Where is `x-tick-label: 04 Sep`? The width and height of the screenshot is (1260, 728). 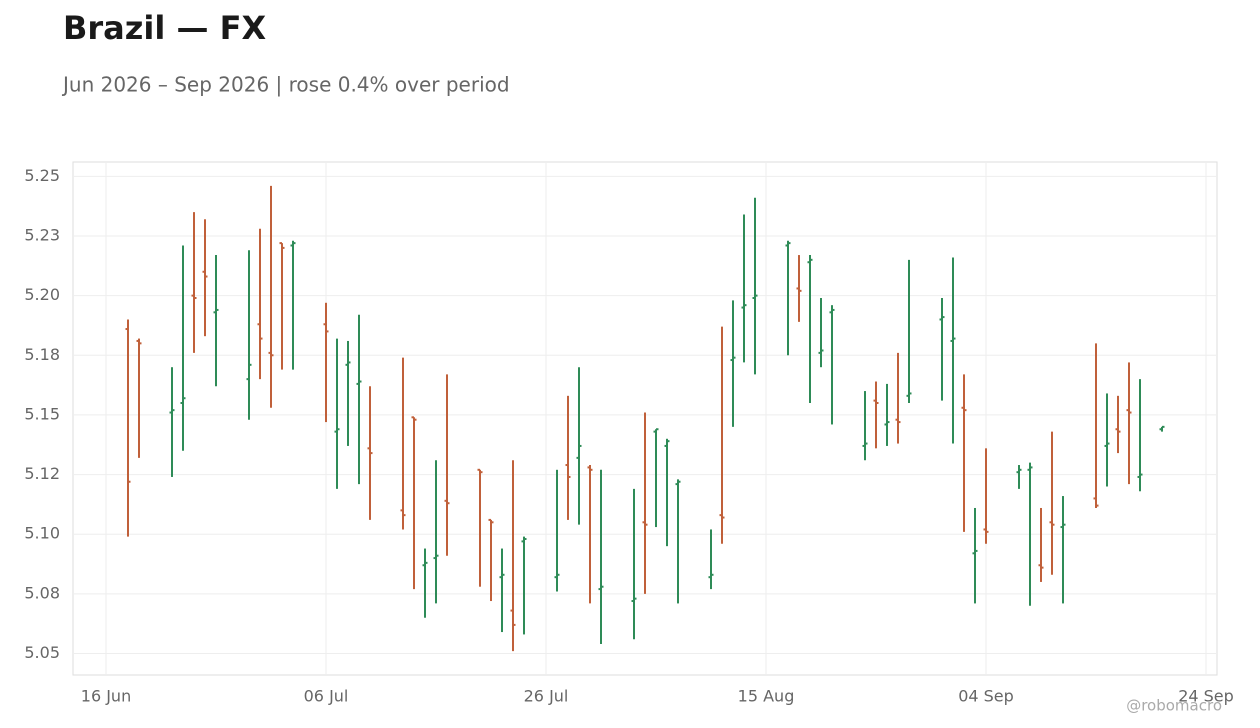
x-tick-label: 04 Sep is located at coordinates (986, 696).